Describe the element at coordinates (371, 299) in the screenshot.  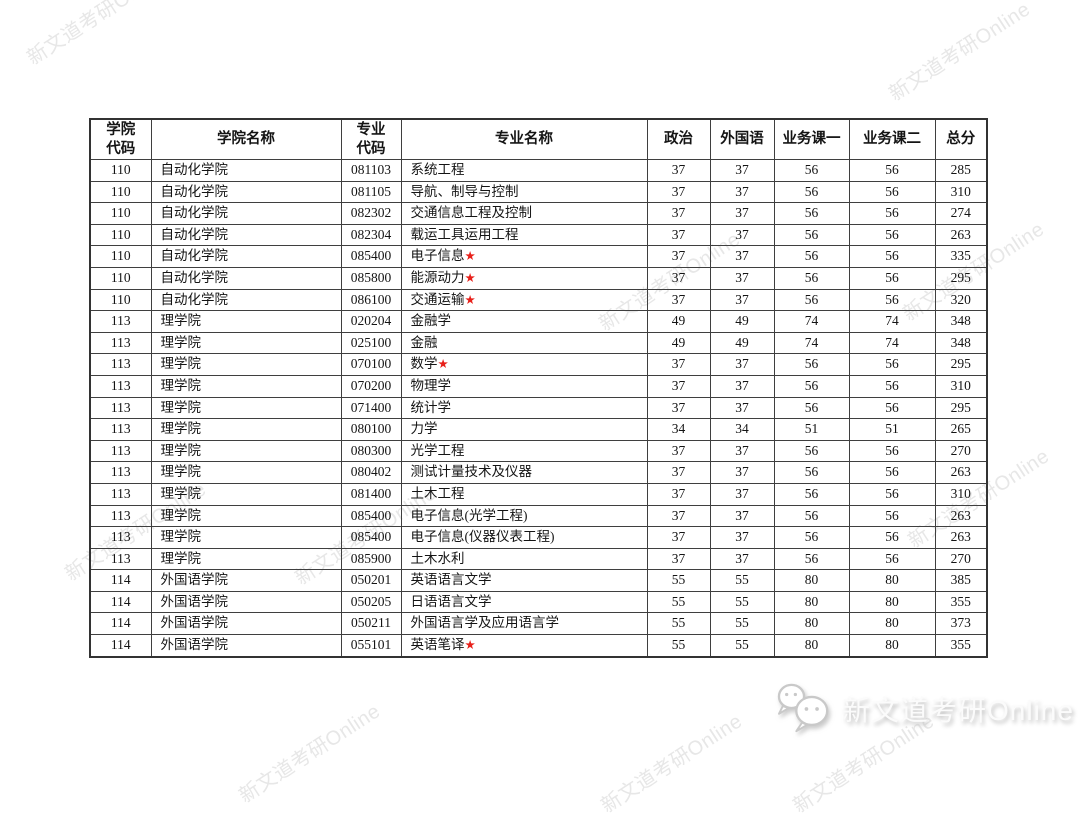
I see `major-code-value: 086100` at that location.